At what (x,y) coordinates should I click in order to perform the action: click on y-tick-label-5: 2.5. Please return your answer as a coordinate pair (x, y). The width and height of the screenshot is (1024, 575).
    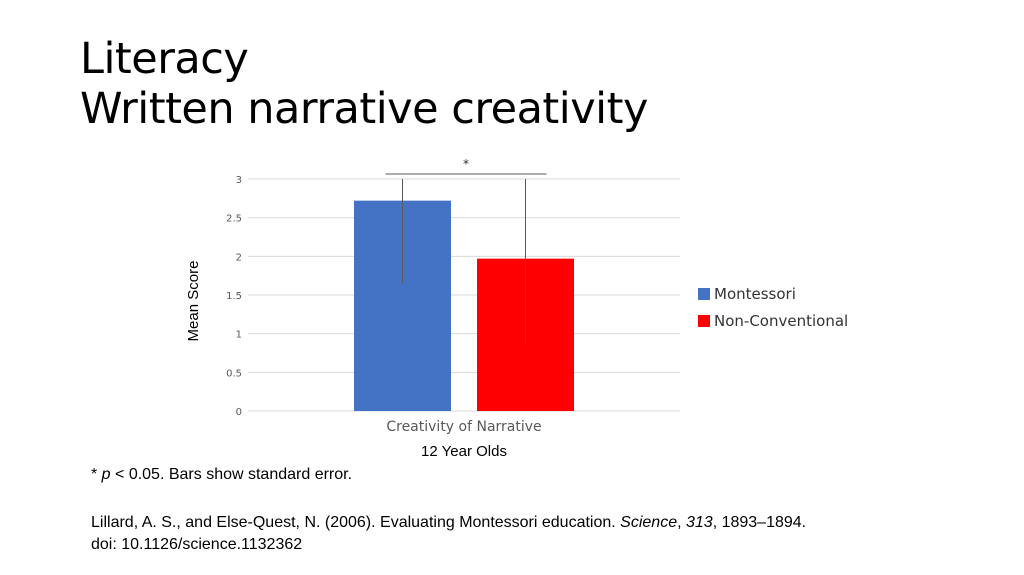
    Looking at the image, I should click on (234, 219).